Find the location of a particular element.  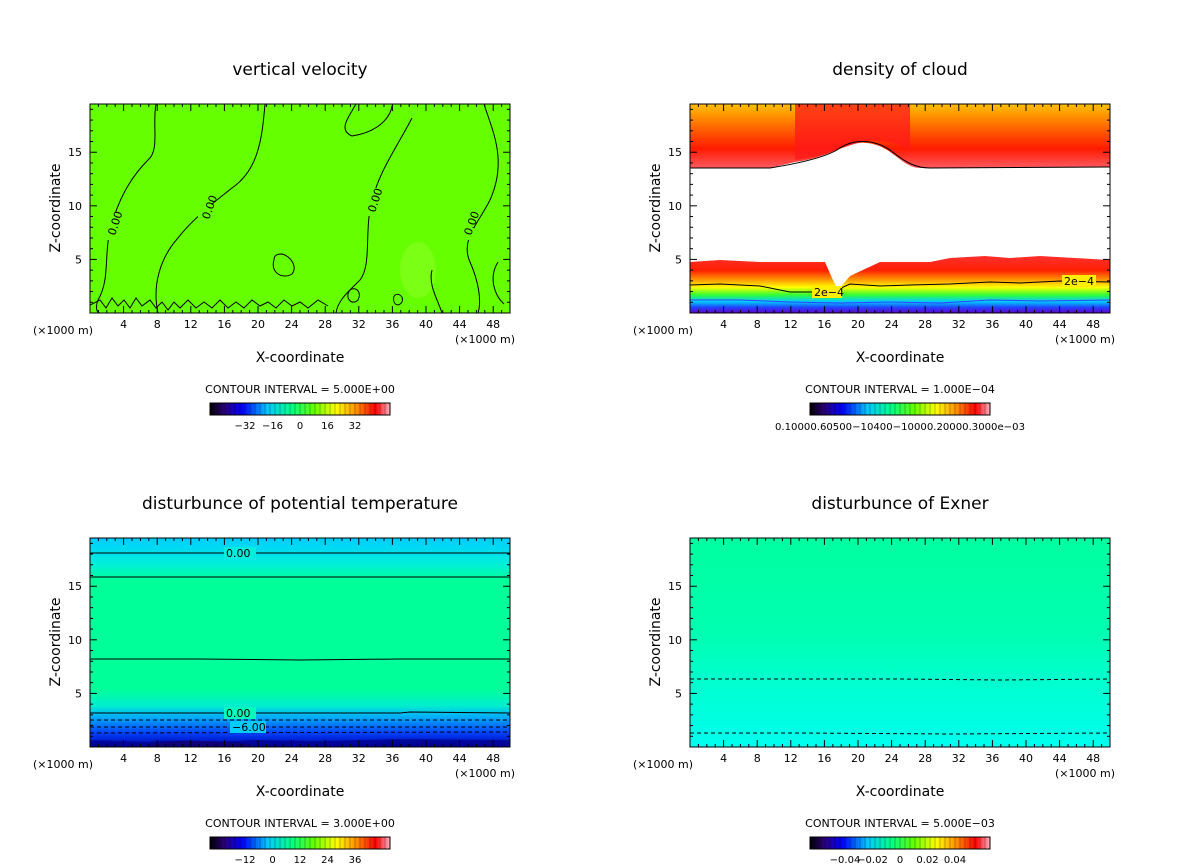

colorbar-ticks: −12 0 12 24 36 is located at coordinates (297, 860).